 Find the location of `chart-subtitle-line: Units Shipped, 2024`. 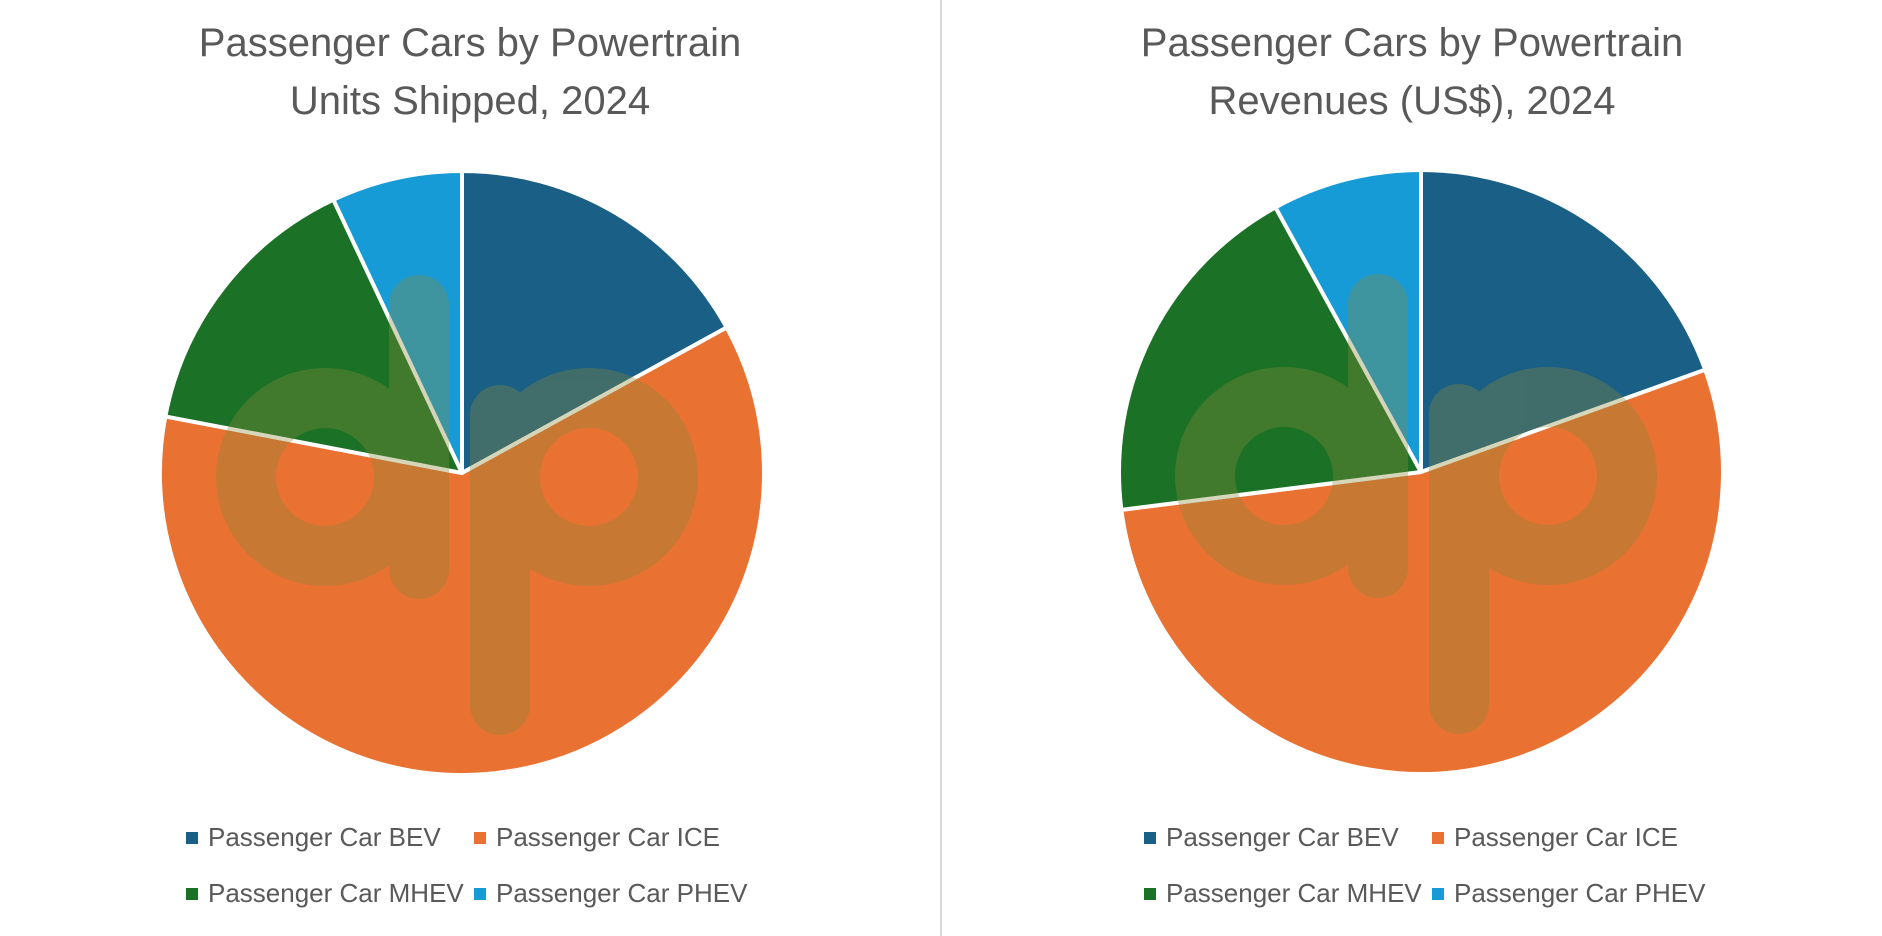

chart-subtitle-line: Units Shipped, 2024 is located at coordinates (470, 101).